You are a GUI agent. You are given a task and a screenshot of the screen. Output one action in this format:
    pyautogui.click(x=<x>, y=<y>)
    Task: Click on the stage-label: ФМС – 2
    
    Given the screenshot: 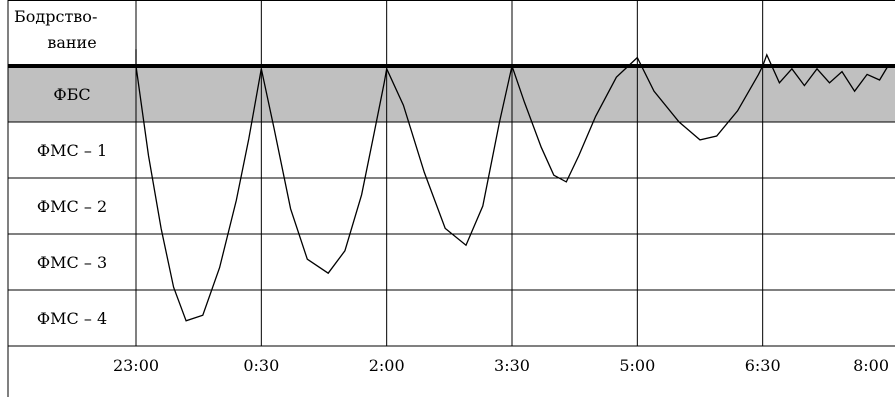 What is the action you would take?
    pyautogui.click(x=72, y=206)
    